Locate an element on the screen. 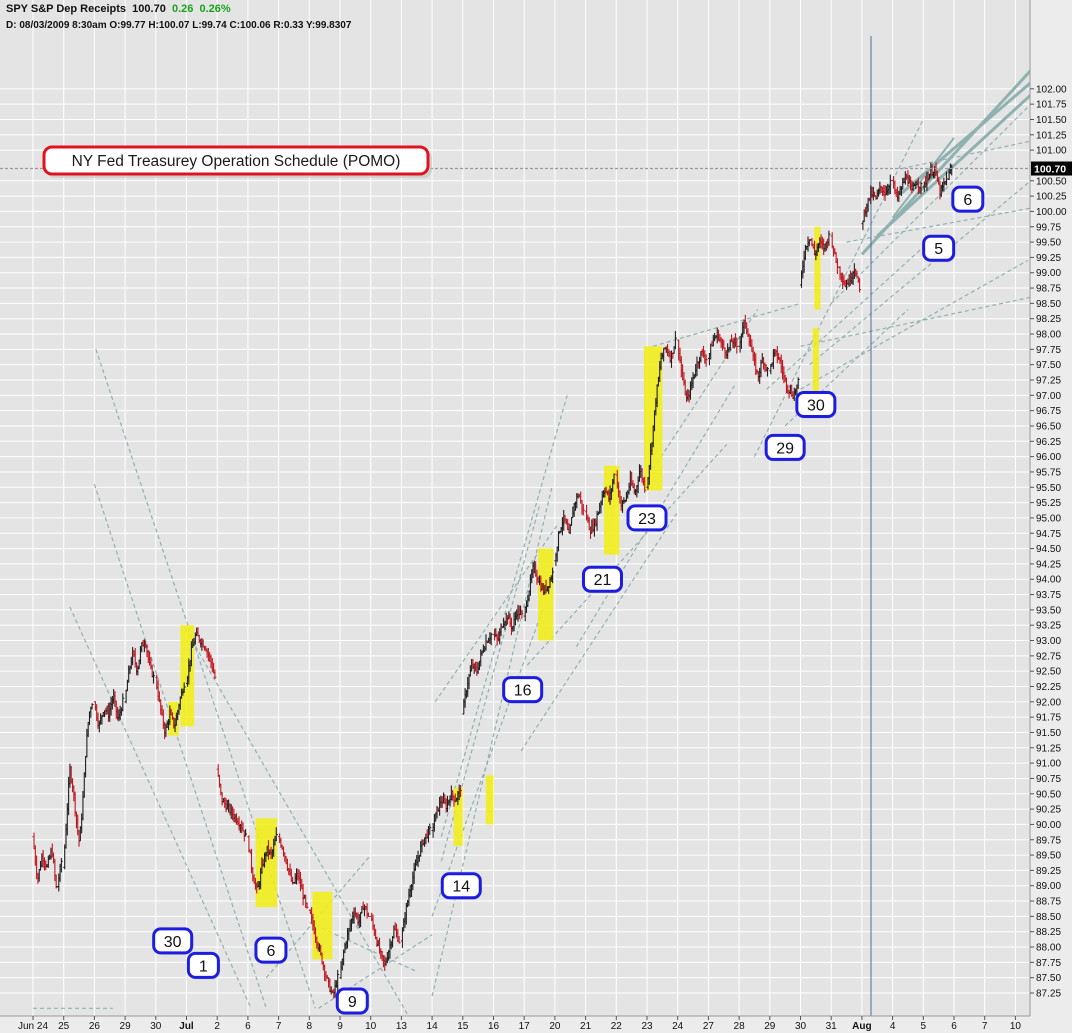 The image size is (1072, 1033). y-tick-label: 89.75 is located at coordinates (1048, 840).